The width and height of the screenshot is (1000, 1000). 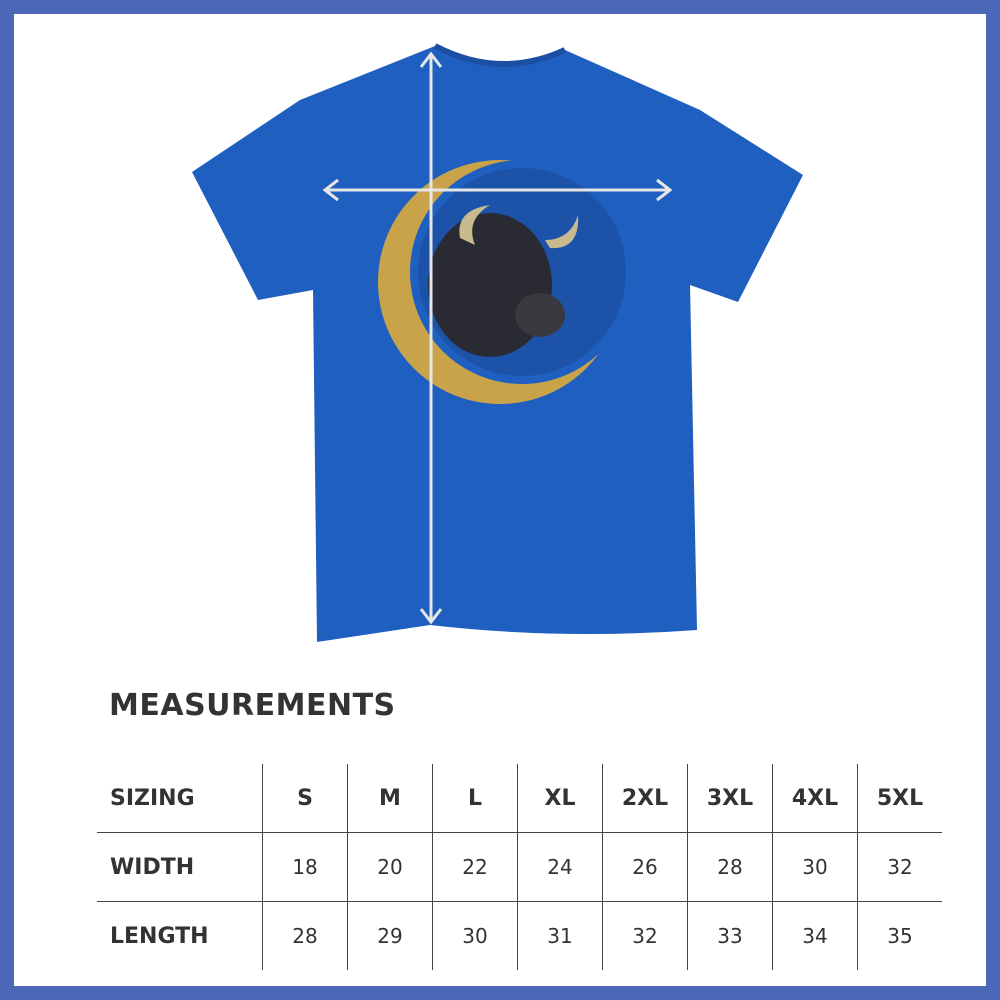 I want to click on row-label: WIDTH, so click(x=180, y=867).